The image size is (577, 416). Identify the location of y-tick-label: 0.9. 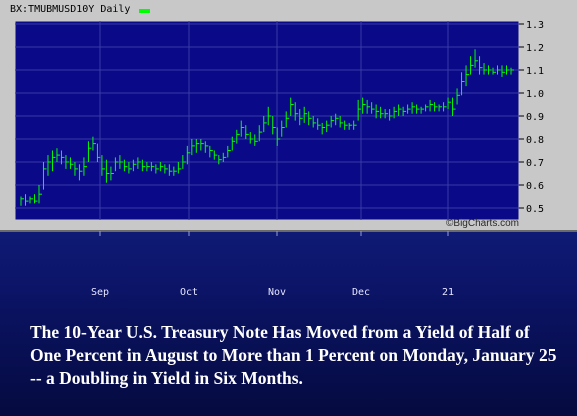
(535, 117).